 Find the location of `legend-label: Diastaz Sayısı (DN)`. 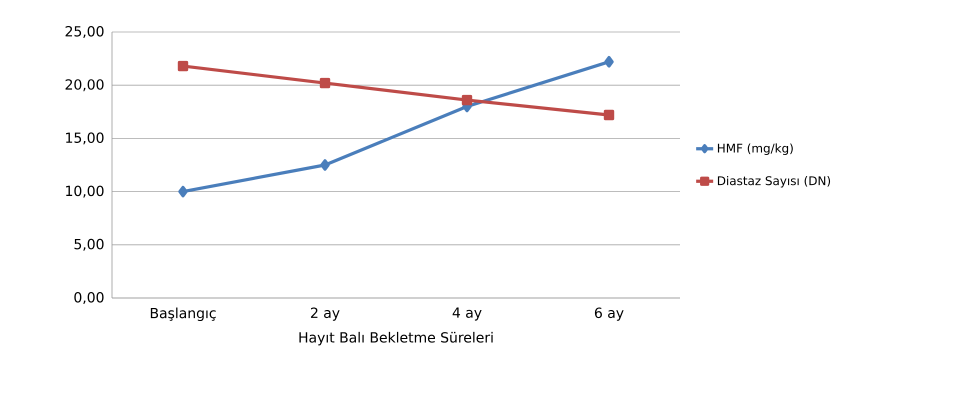

legend-label: Diastaz Sayısı (DN) is located at coordinates (774, 182).